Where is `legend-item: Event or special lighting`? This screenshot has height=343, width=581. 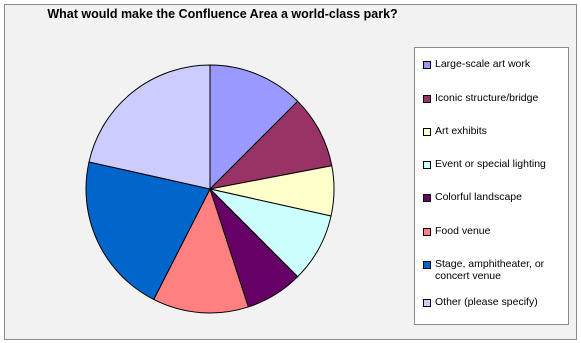
legend-item: Event or special lighting is located at coordinates (492, 164).